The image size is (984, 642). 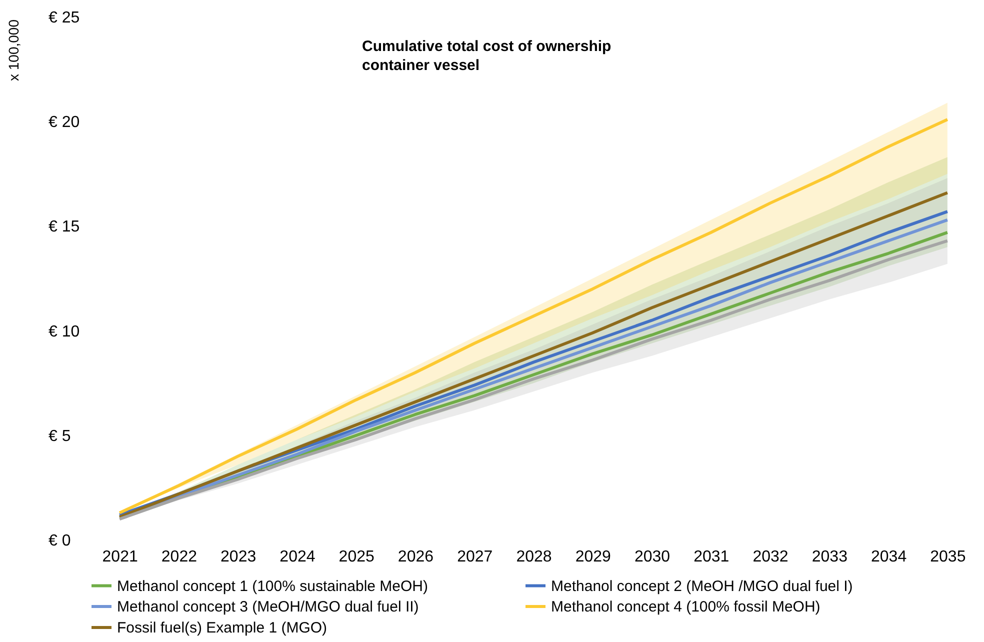 I want to click on x-tick-label: 2021, so click(x=120, y=557).